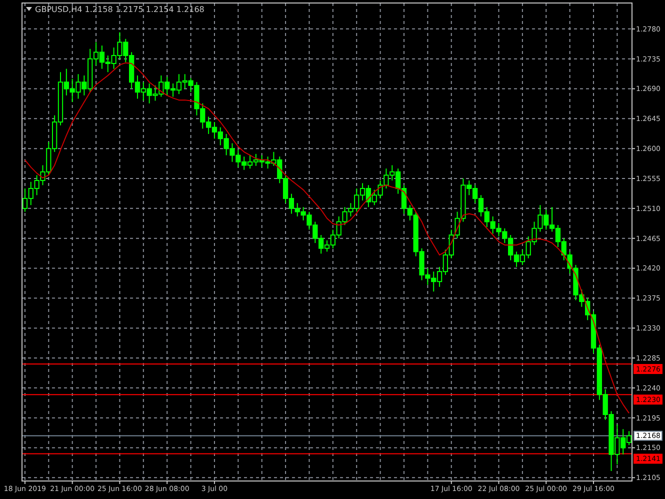 This screenshot has width=665, height=499. I want to click on chart-title: GBPUSD,H4 1.2158 1.2175 1.2154 1.2168, so click(119, 9).